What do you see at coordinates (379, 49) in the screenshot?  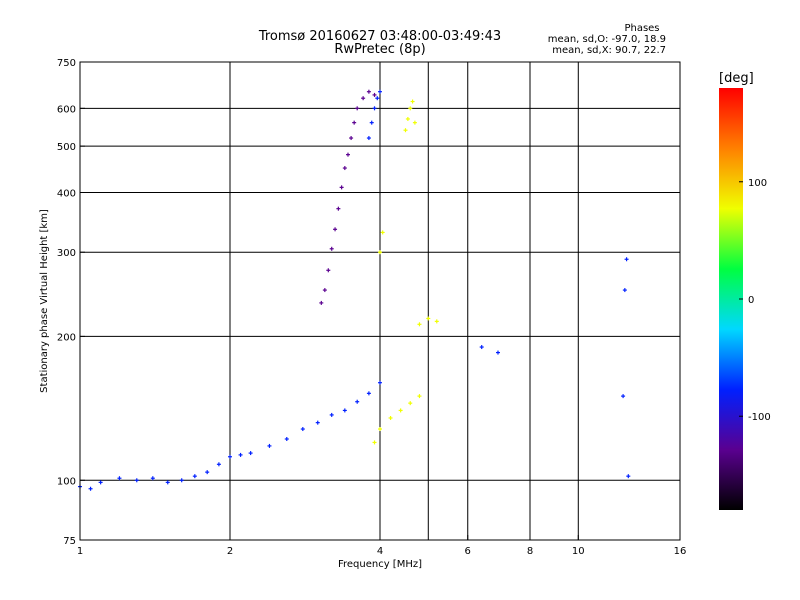 I see `chart-subtitle: RwPretec (8p)` at bounding box center [379, 49].